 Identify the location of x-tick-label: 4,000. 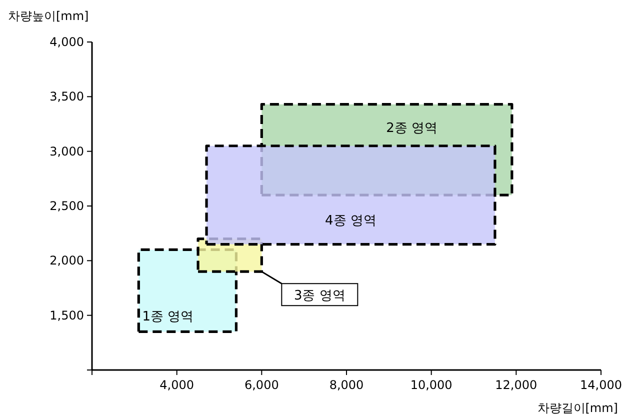
(177, 385).